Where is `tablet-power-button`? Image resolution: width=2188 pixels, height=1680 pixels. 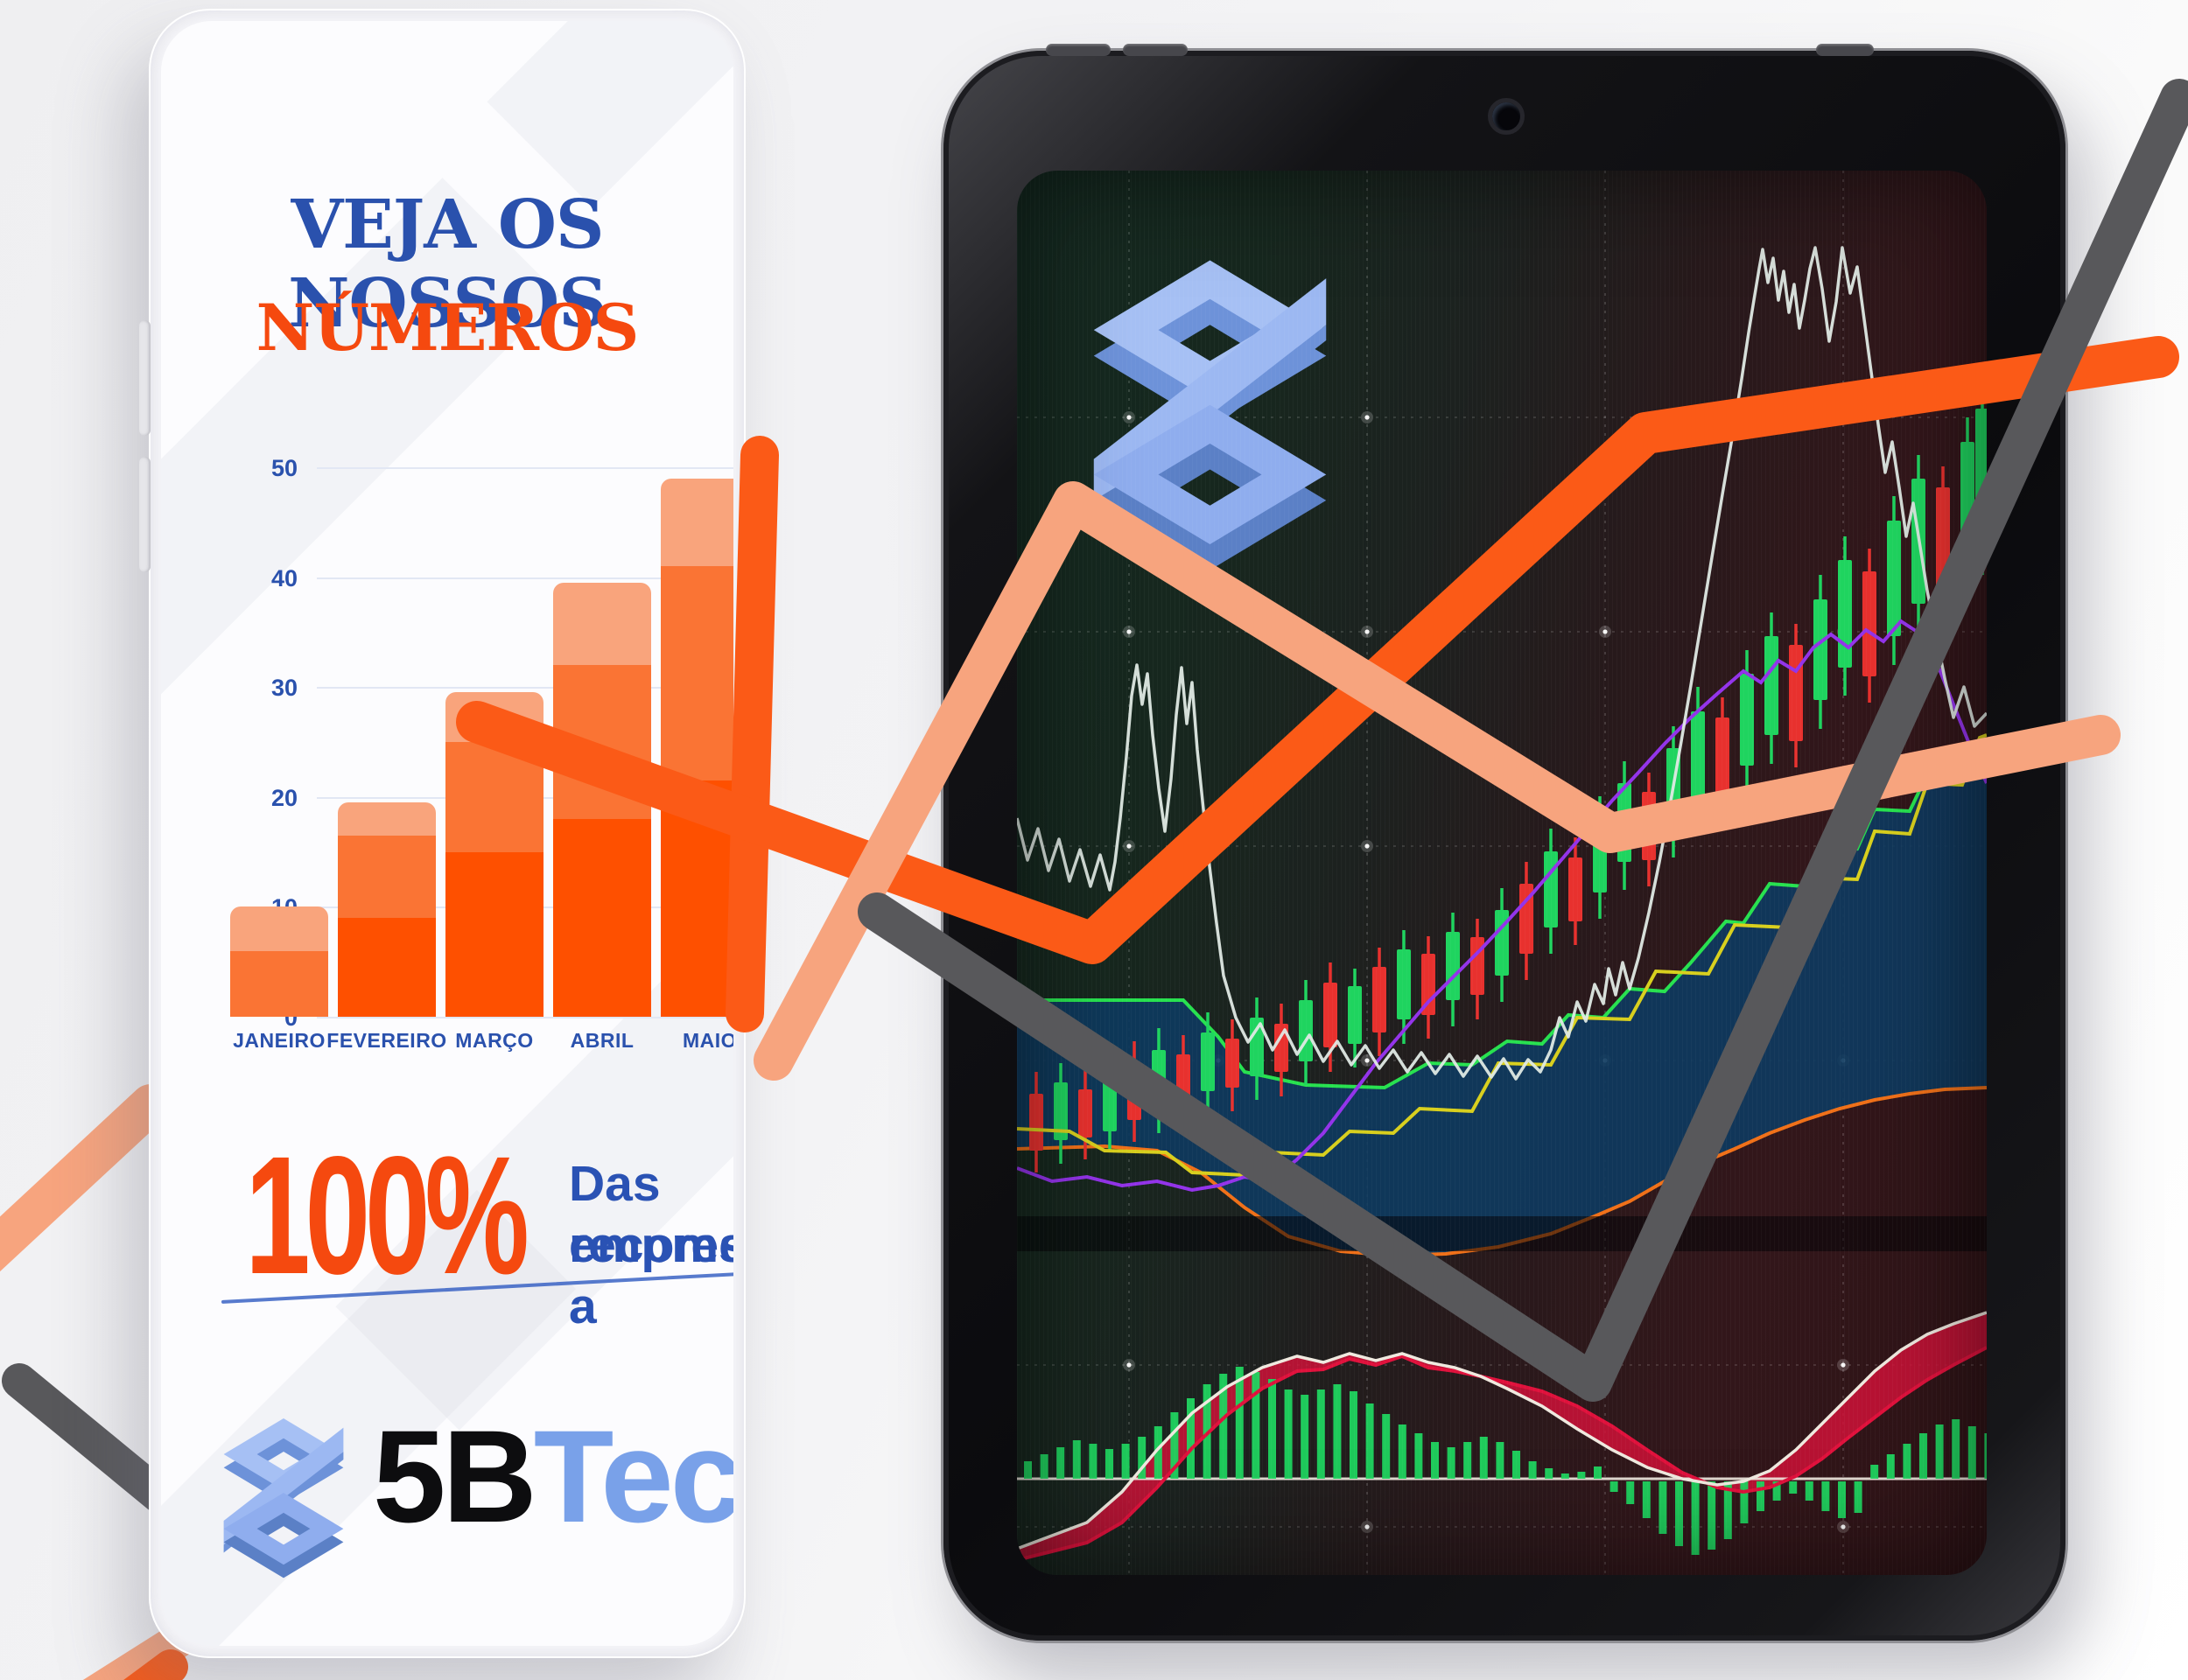 tablet-power-button is located at coordinates (1845, 50).